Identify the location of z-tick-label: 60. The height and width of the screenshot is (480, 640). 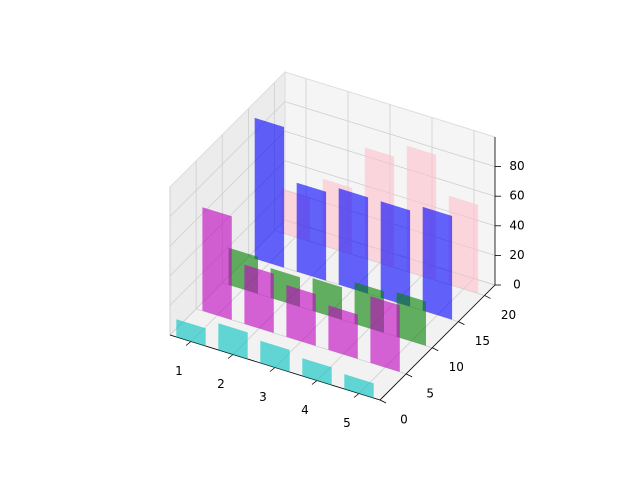
(516, 196).